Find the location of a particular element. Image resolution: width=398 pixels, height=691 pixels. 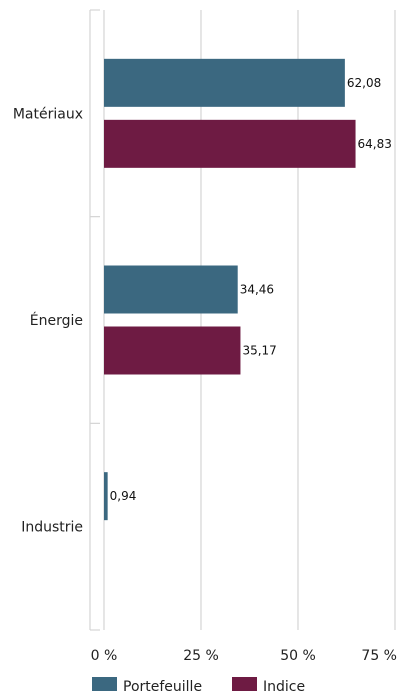

legend-label: Indice is located at coordinates (284, 685).